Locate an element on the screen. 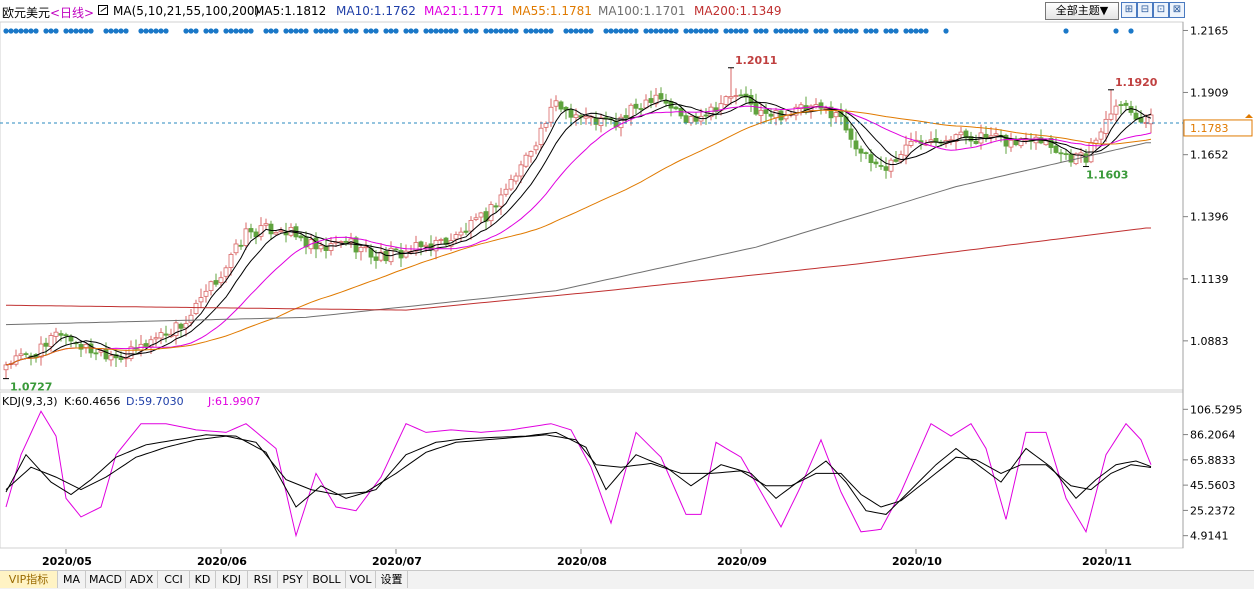 This screenshot has width=1254, height=589. indicator-tab-vol: VOL is located at coordinates (361, 579).